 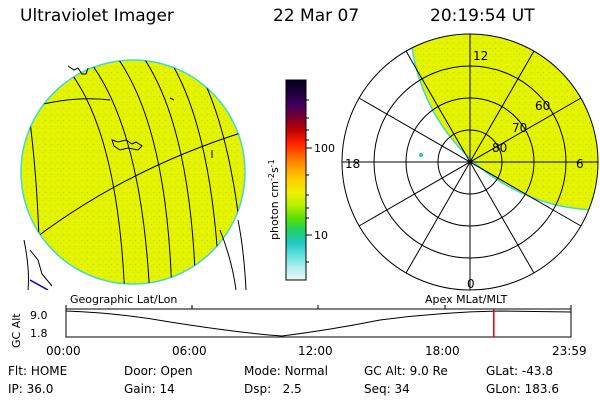 I want to click on altitude-y-bottom: 1.8, so click(x=39, y=333).